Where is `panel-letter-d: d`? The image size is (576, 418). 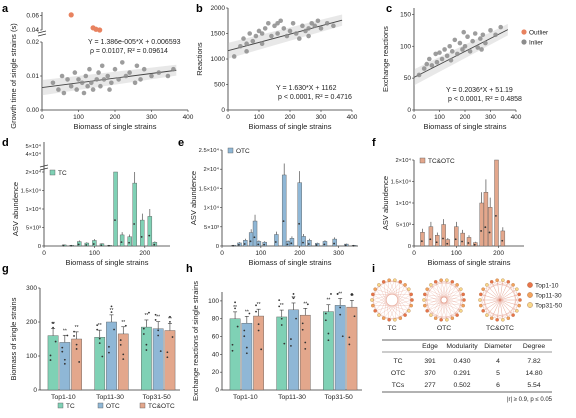
panel-letter-d: d is located at coordinates (5, 143).